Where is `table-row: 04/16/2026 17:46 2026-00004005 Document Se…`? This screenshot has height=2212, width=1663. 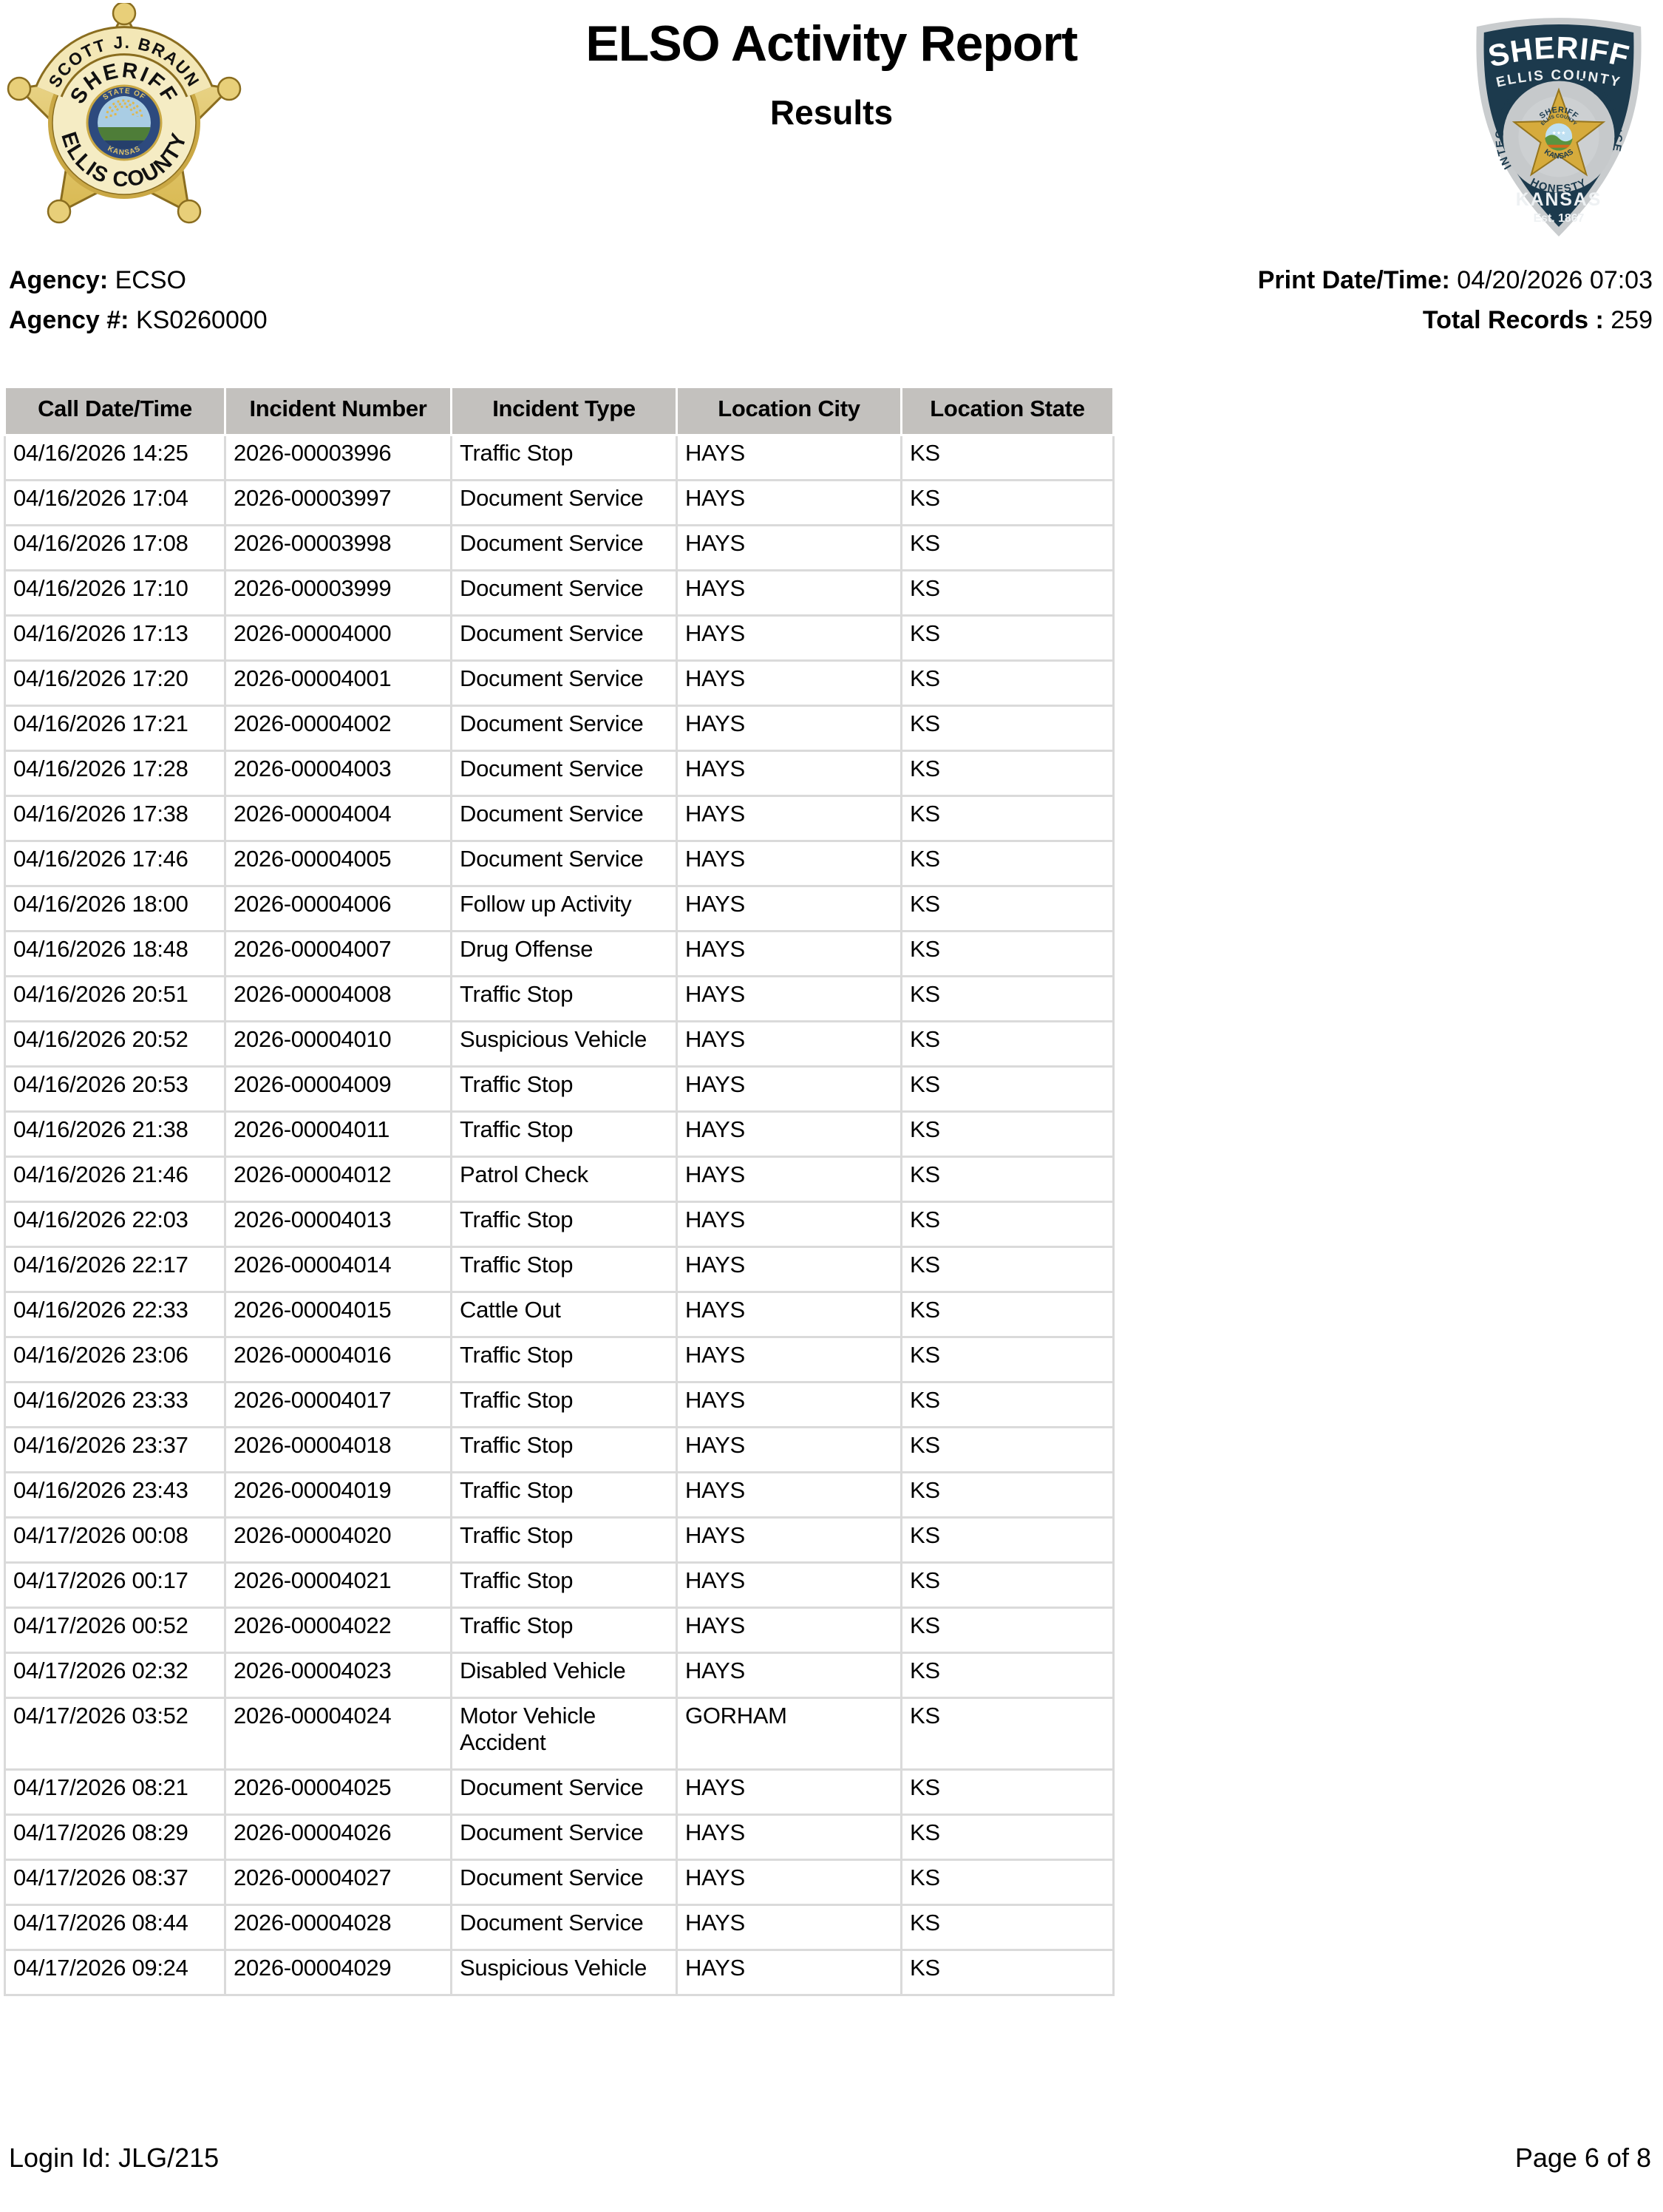
table-row: 04/16/2026 17:46 2026-00004005 Document Se… is located at coordinates (560, 863).